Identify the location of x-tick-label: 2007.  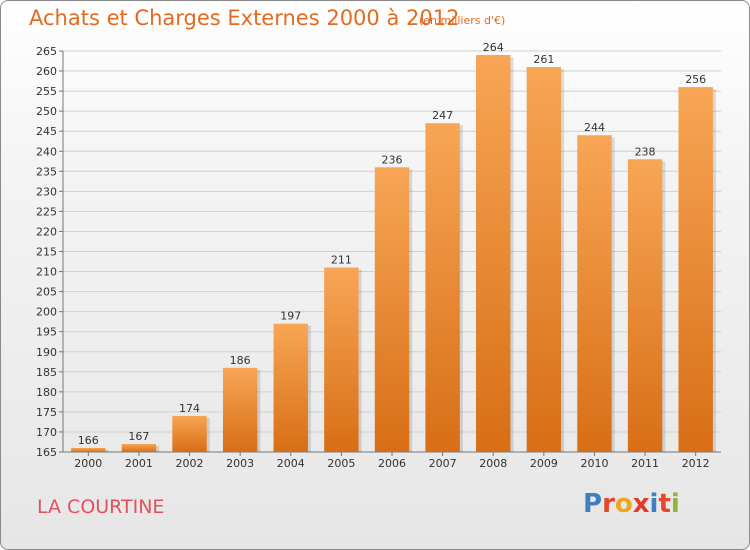
(443, 463).